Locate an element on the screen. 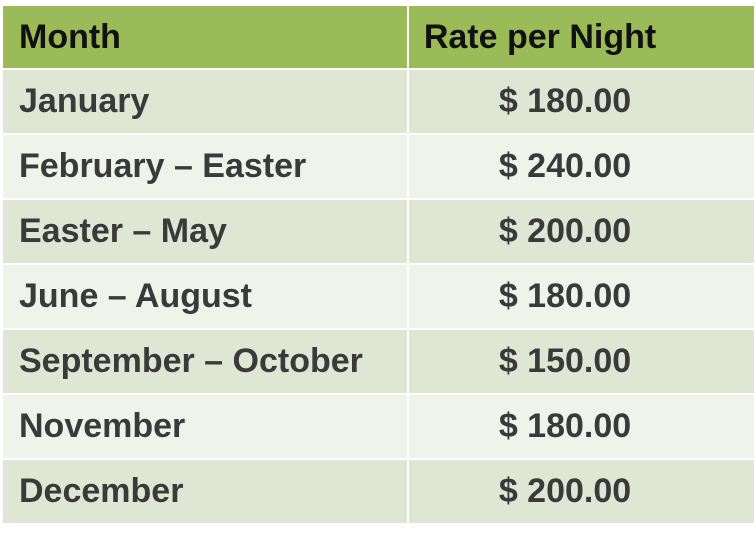 The width and height of the screenshot is (756, 544). table-row: February – Easter $ 240.00 is located at coordinates (378, 166).